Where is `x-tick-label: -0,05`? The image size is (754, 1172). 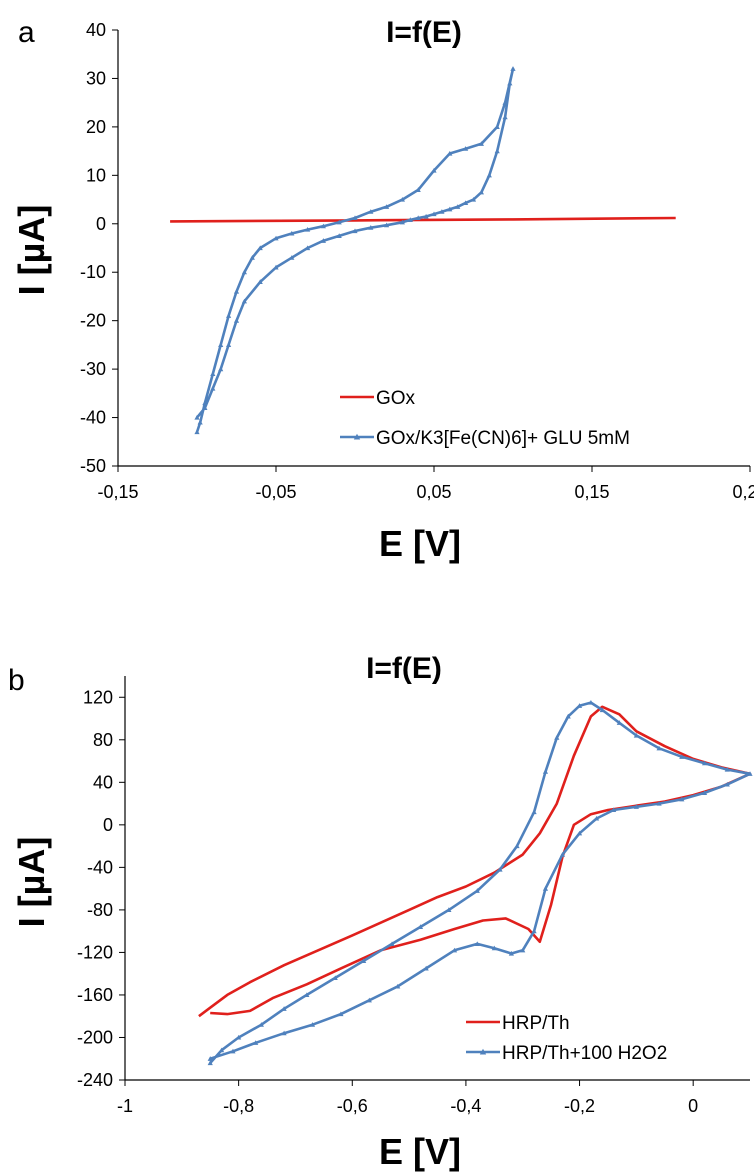 x-tick-label: -0,05 is located at coordinates (275, 492).